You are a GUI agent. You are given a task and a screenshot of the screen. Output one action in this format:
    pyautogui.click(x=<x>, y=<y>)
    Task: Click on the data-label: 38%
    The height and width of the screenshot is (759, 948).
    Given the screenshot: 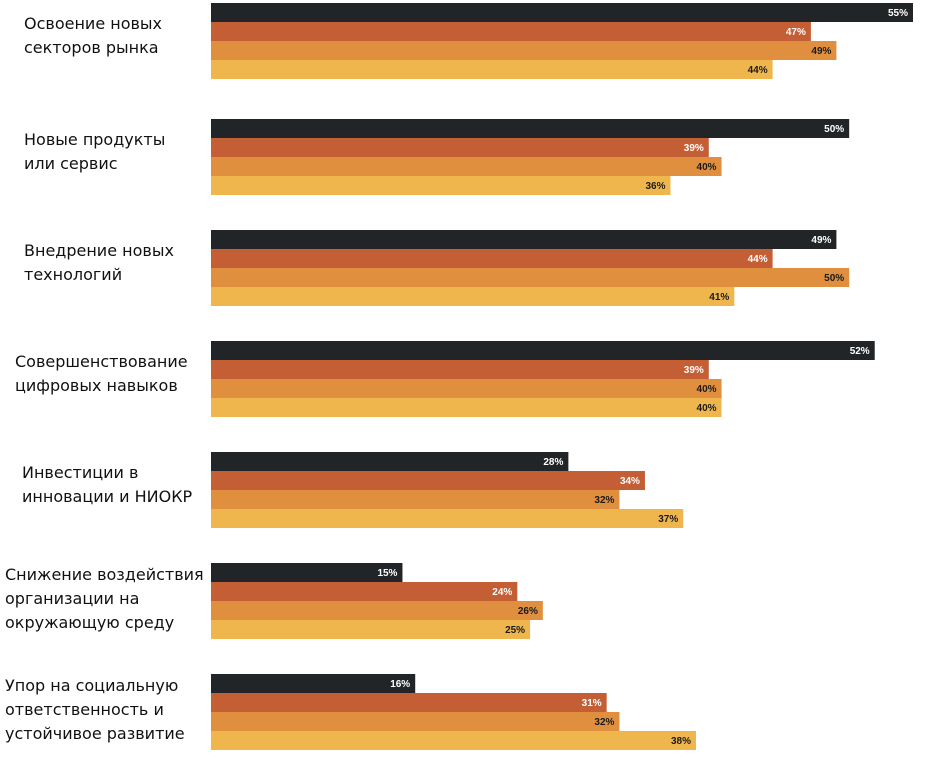 What is the action you would take?
    pyautogui.click(x=681, y=741)
    